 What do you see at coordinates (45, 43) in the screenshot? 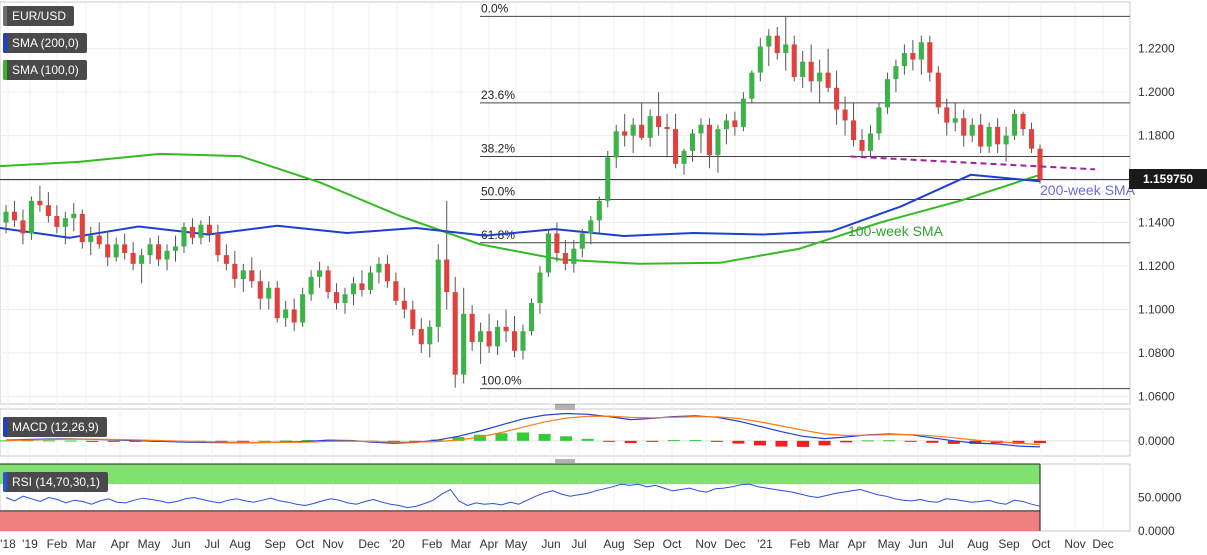
I see `sma200-legend: SMA (200,0)` at bounding box center [45, 43].